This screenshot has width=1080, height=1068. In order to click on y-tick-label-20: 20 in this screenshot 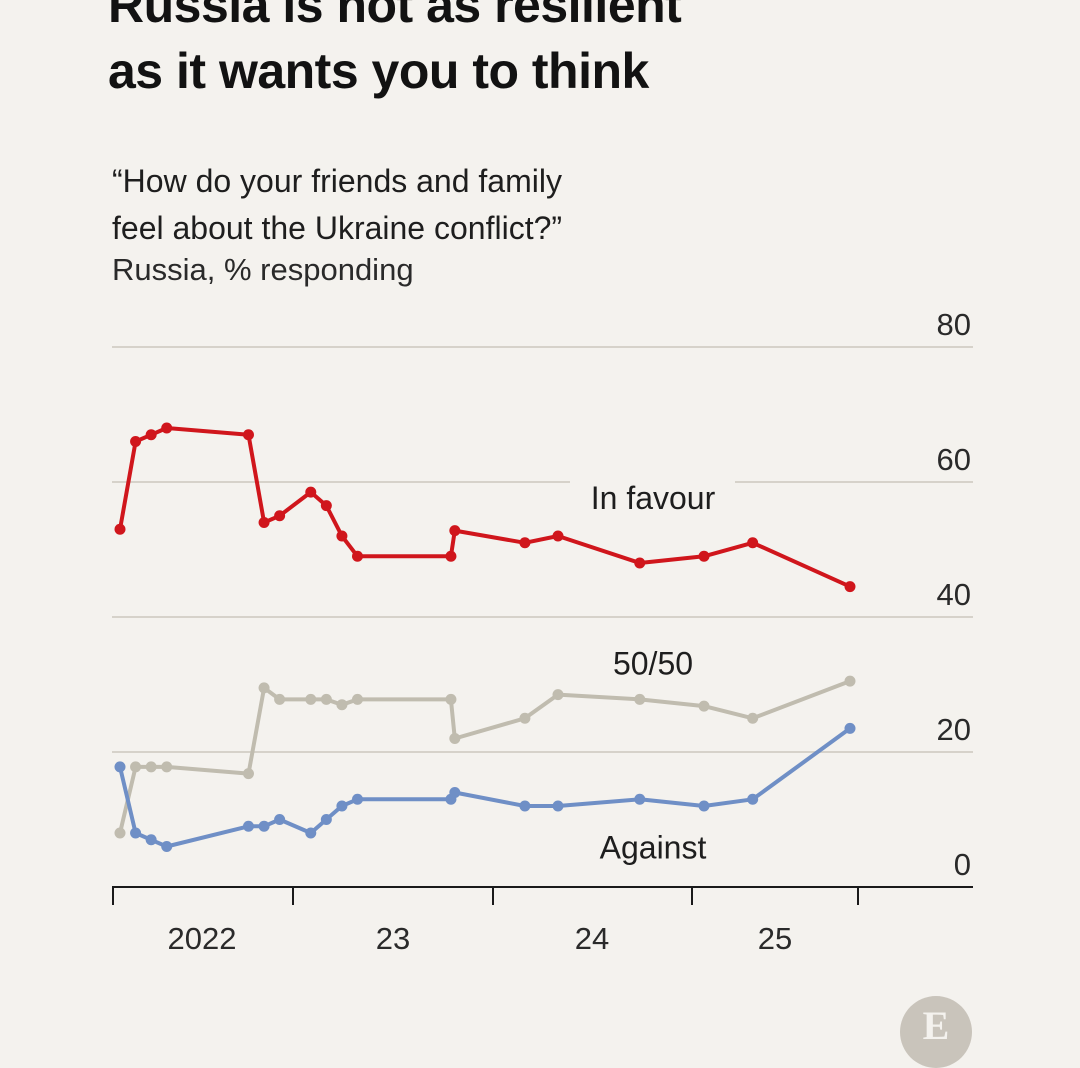, I will do `click(954, 729)`.